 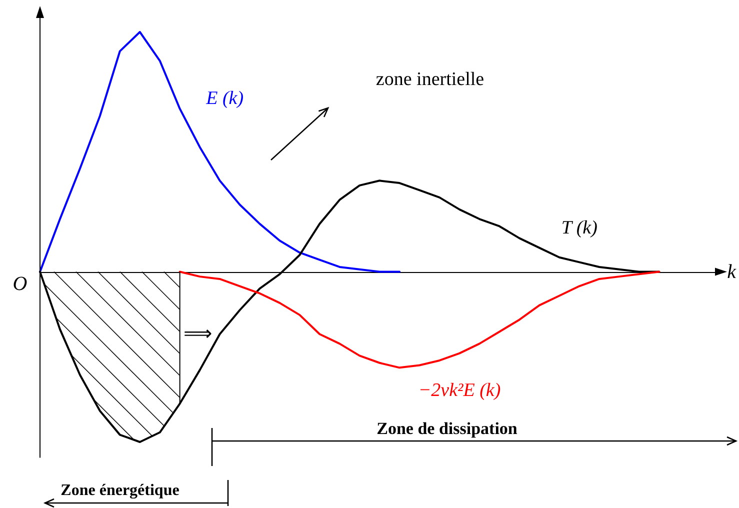 I want to click on x-axis-title: k, so click(x=732, y=271).